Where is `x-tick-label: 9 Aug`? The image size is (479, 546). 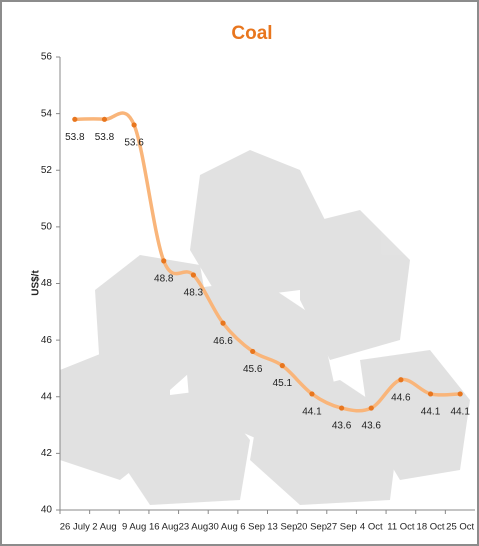
x-tick-label: 9 Aug is located at coordinates (134, 527).